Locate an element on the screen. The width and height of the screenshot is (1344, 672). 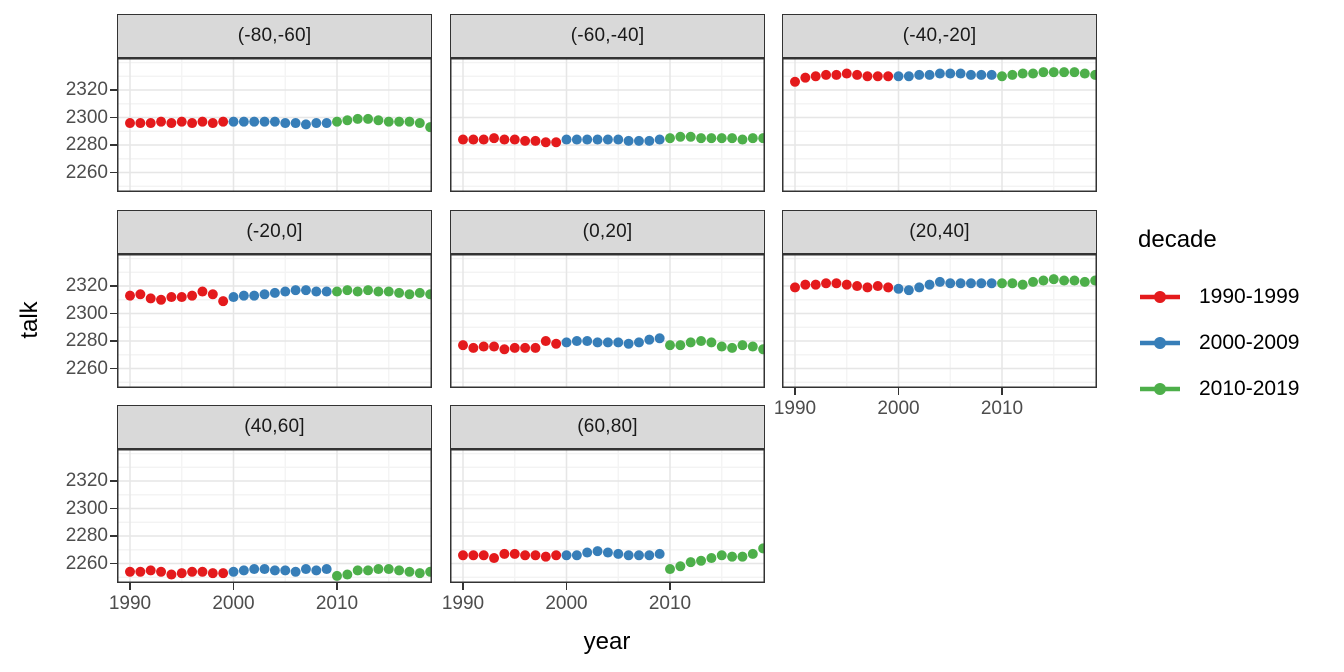
facet-strip: (60,80] is located at coordinates (607, 427).